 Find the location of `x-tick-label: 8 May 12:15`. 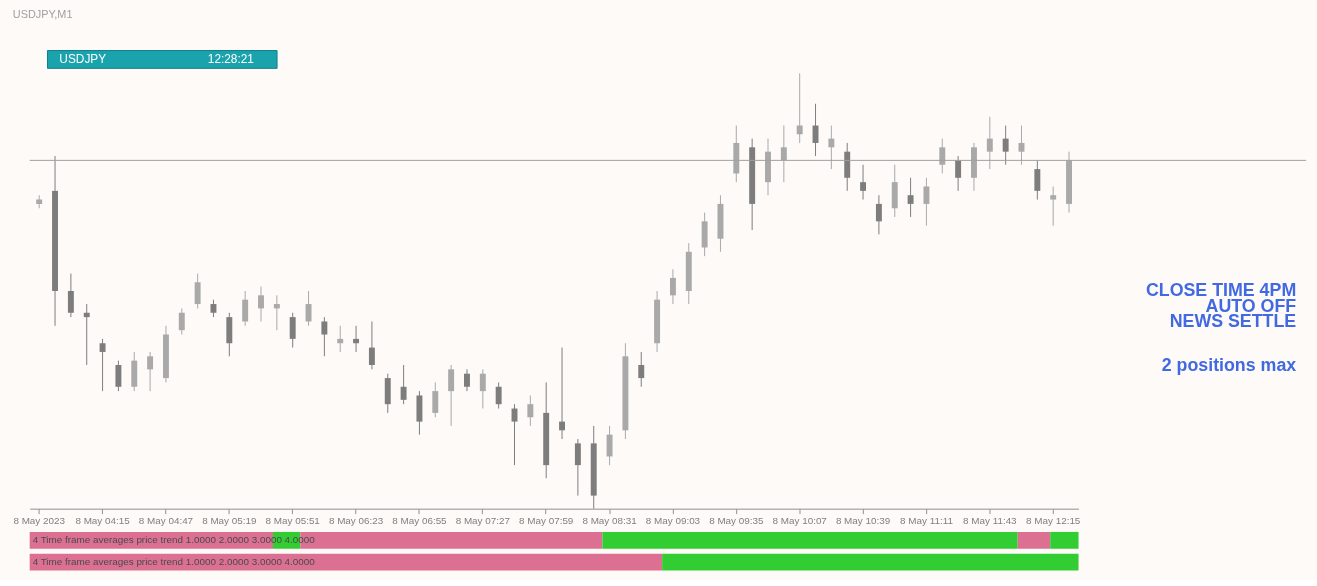

x-tick-label: 8 May 12:15 is located at coordinates (1053, 521).